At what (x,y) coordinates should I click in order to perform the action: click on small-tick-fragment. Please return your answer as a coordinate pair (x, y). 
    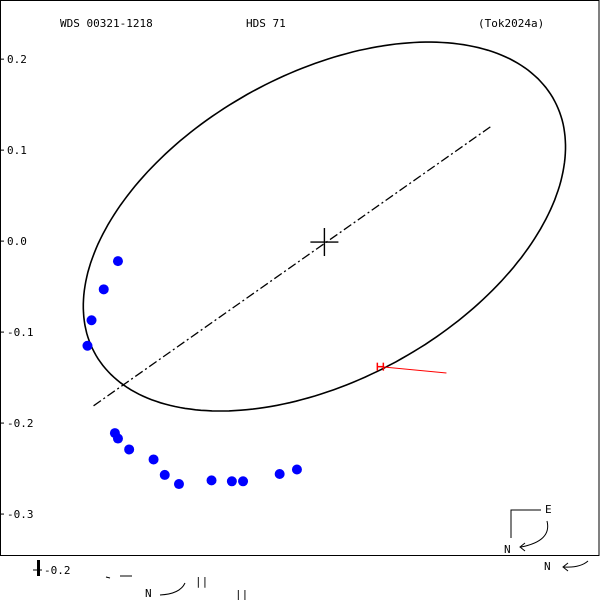
    Looking at the image, I should click on (108, 577).